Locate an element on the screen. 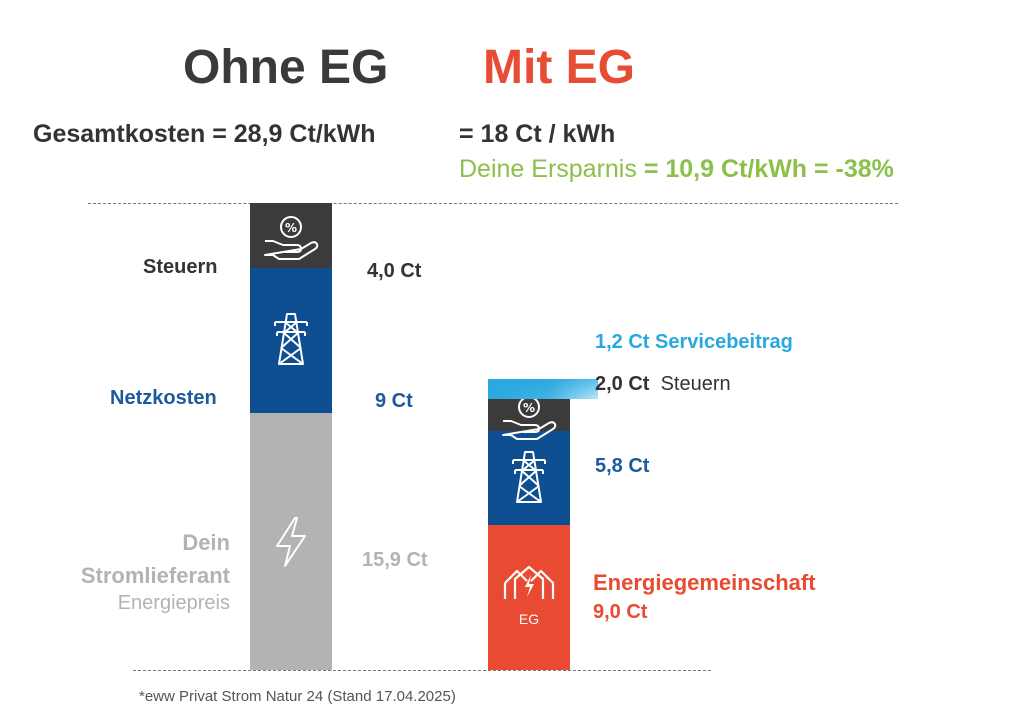 The image size is (1024, 723). baseline-dashed-line is located at coordinates (422, 670).